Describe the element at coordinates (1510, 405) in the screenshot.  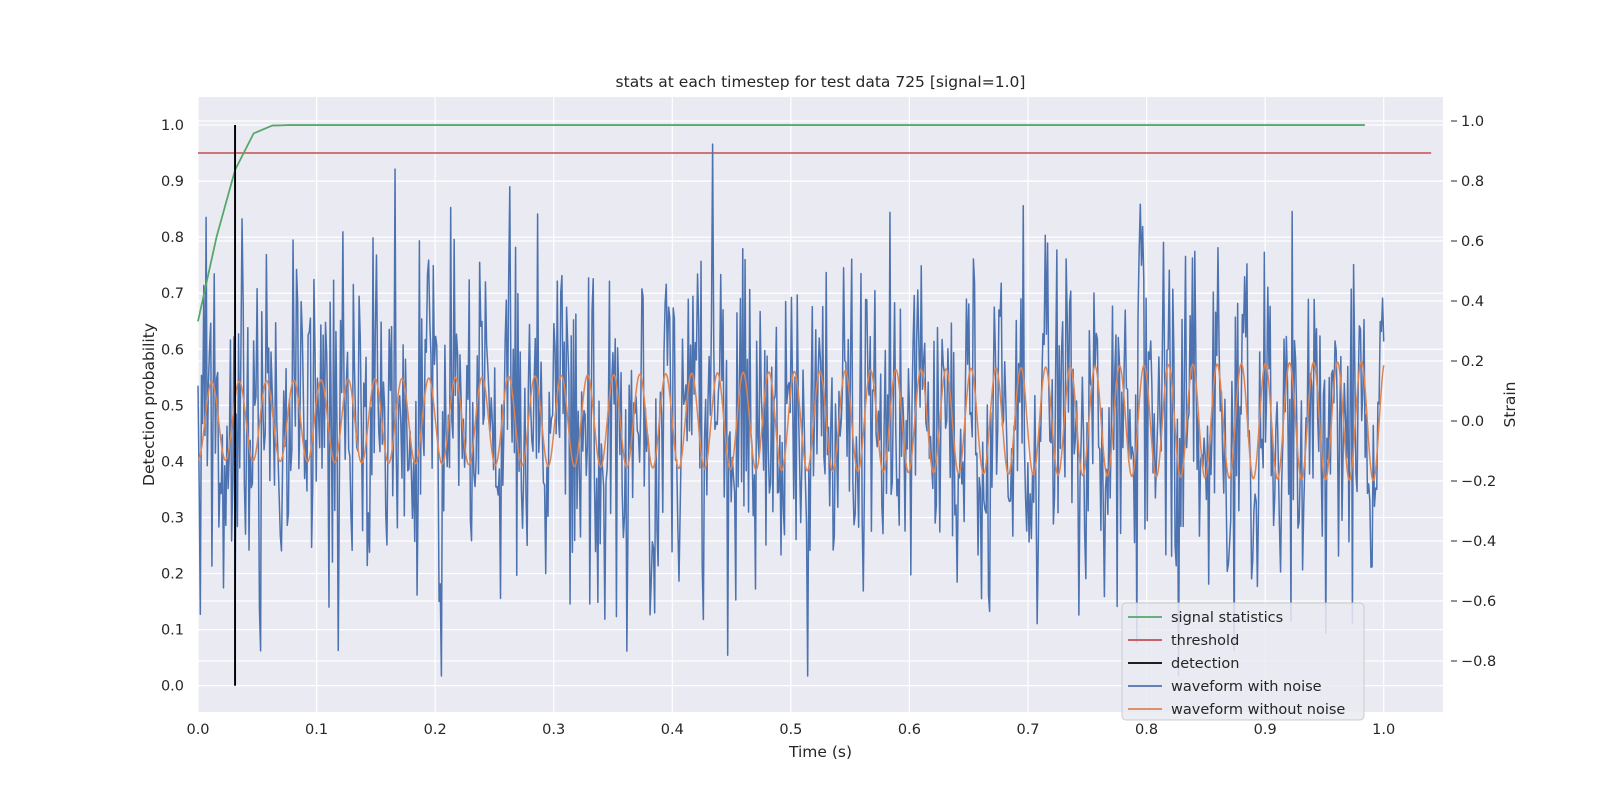
I see `y-right-axis-label: Strain` at that location.